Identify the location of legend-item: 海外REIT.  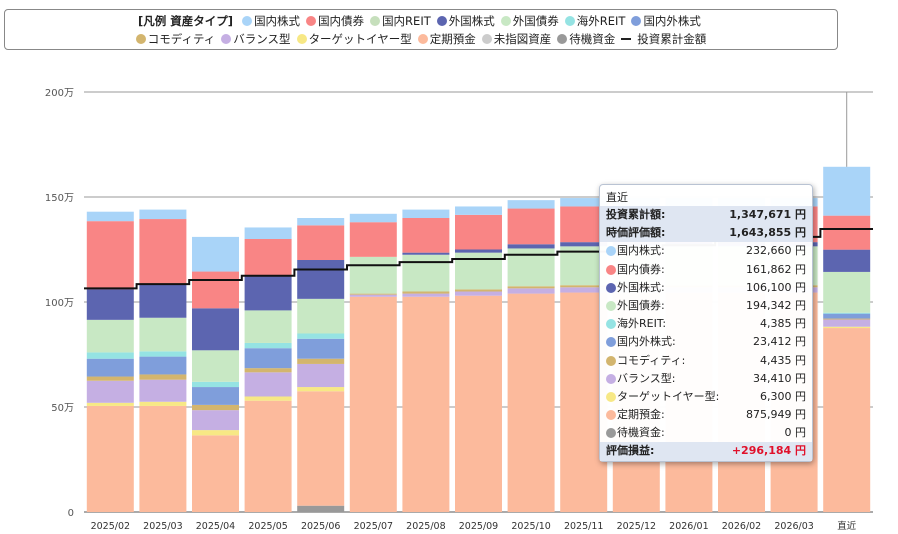
(594, 21).